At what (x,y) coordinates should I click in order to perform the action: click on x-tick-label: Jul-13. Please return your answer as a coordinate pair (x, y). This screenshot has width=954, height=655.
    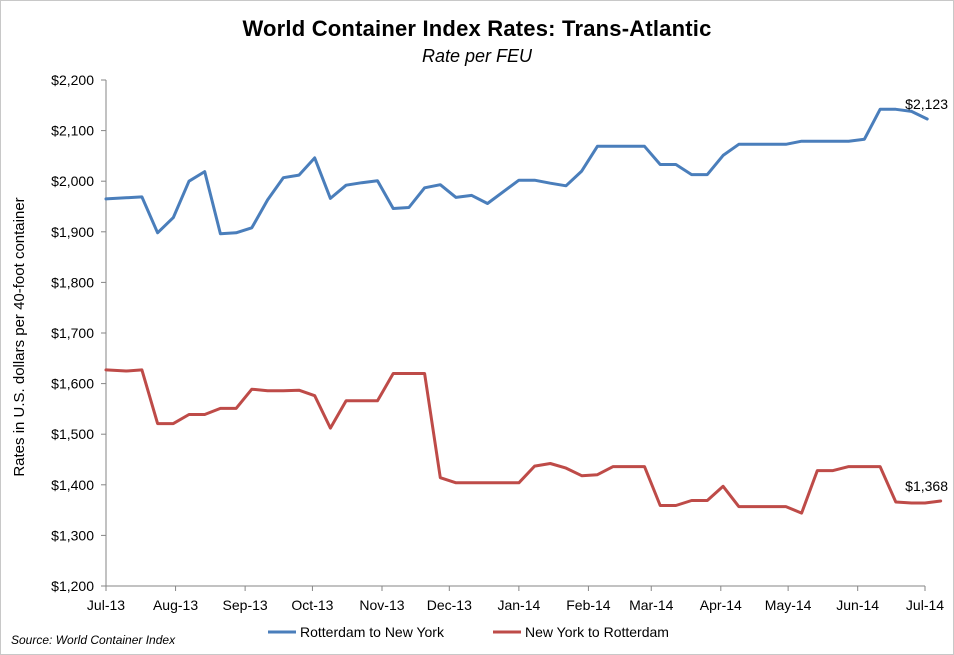
    Looking at the image, I should click on (106, 605).